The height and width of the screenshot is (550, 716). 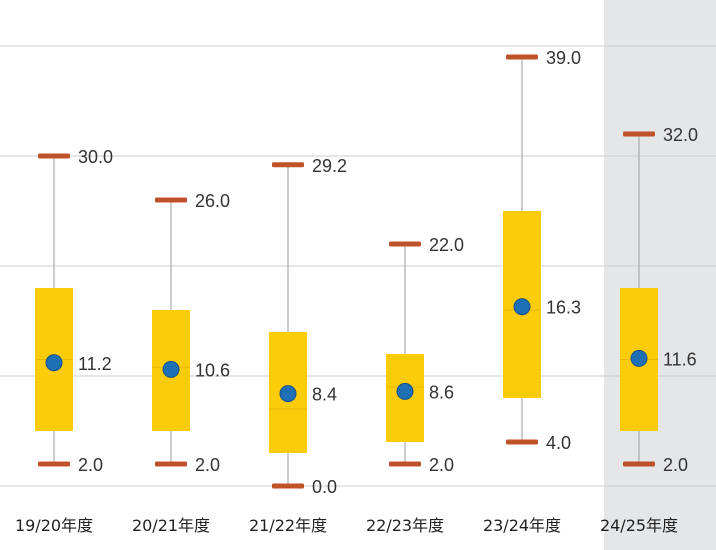 I want to click on category-label: 20/21年度, so click(x=171, y=525).